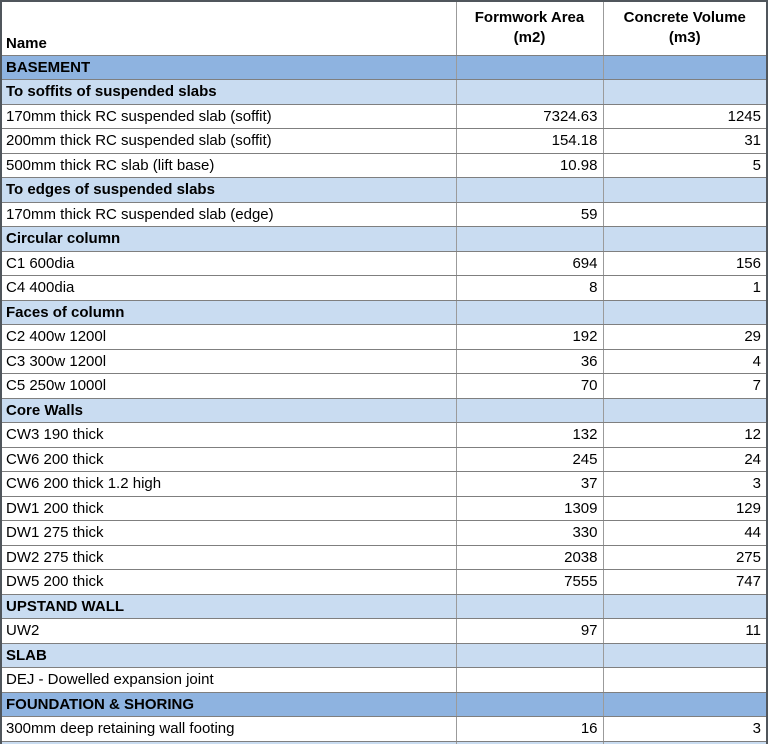 Image resolution: width=768 pixels, height=744 pixels. What do you see at coordinates (228, 631) in the screenshot?
I see `cell-name: UW2` at bounding box center [228, 631].